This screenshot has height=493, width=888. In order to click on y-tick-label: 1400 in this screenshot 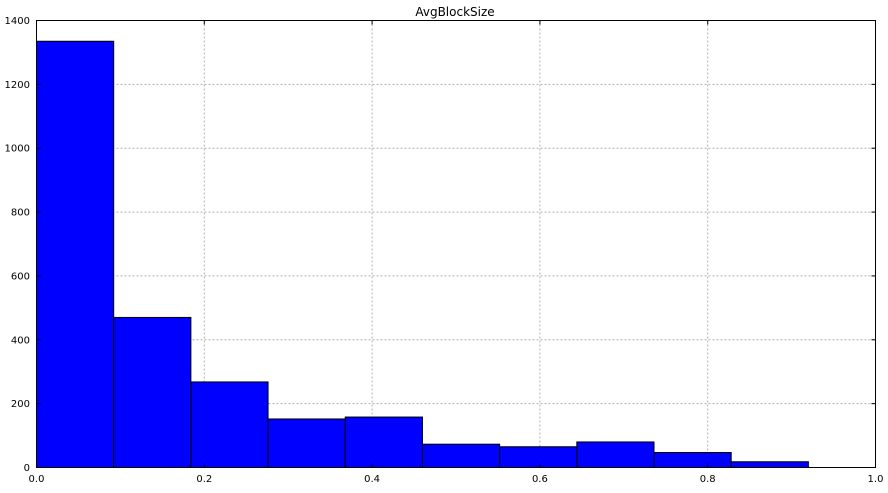, I will do `click(17, 21)`.